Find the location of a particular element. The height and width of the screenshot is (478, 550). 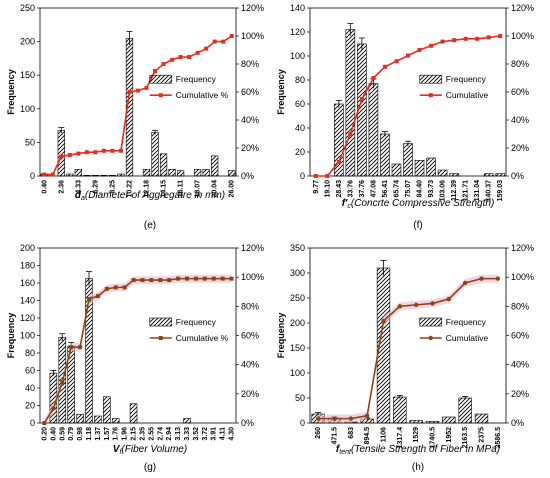

legend-line-label: Cumulative % is located at coordinates (202, 338).